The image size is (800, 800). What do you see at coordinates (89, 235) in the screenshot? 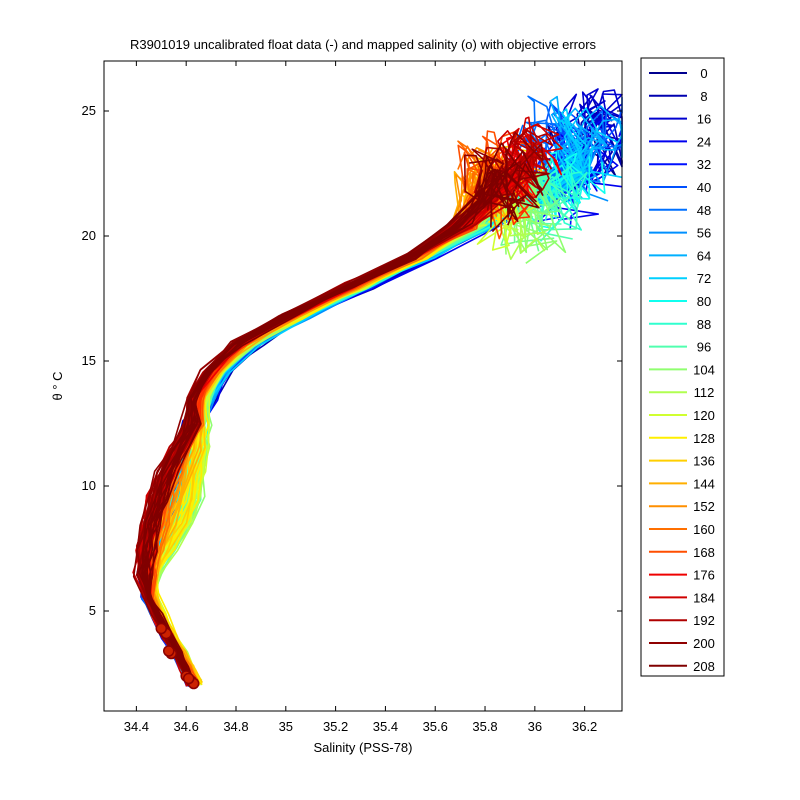
I see `y-tick-label: 20` at bounding box center [89, 235].